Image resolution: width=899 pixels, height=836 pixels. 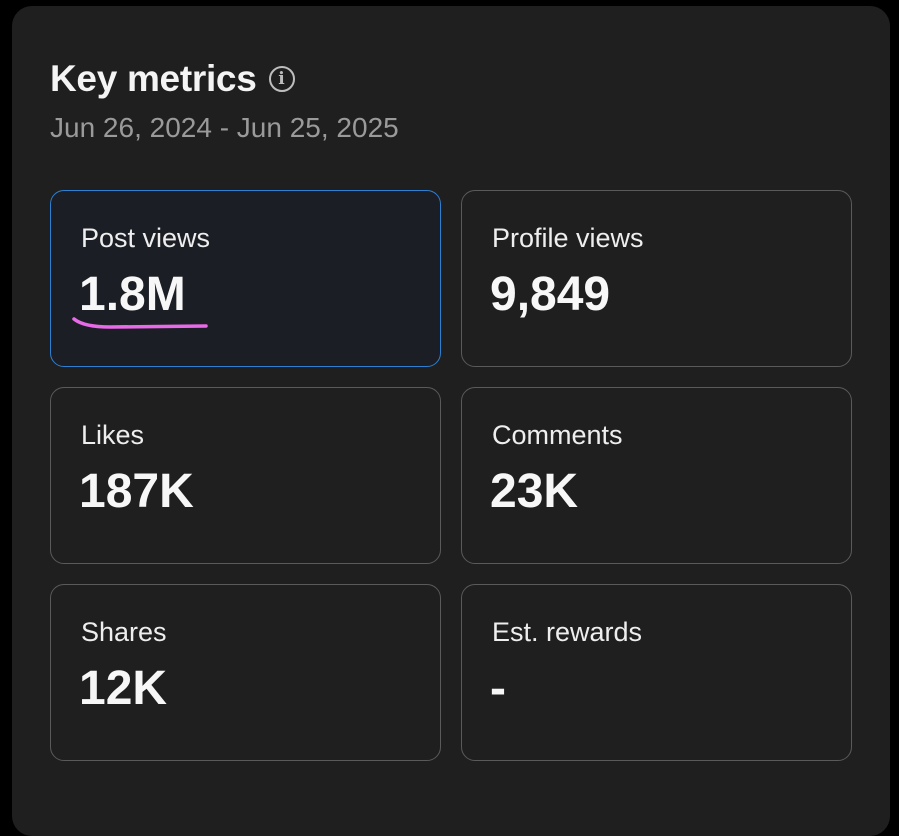 I want to click on metric-tile-likes: Likes 187K, so click(x=245, y=475).